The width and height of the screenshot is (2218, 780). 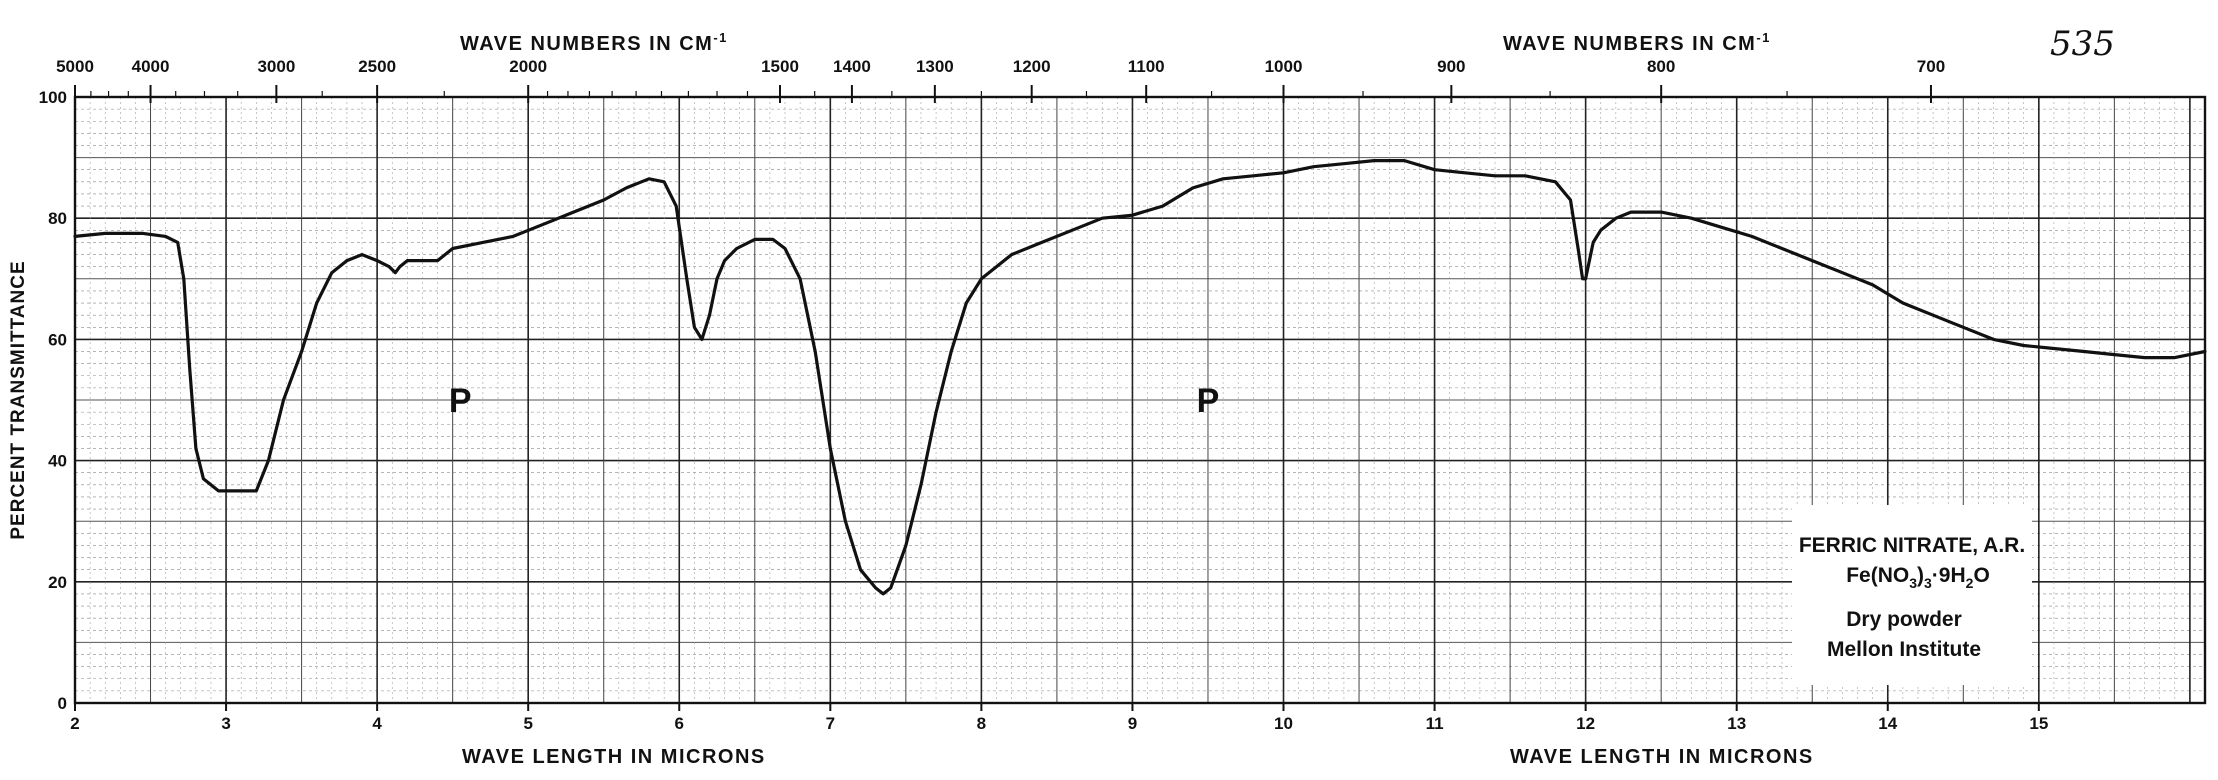 What do you see at coordinates (528, 66) in the screenshot?
I see `wavenumber-tick-label: 2000` at bounding box center [528, 66].